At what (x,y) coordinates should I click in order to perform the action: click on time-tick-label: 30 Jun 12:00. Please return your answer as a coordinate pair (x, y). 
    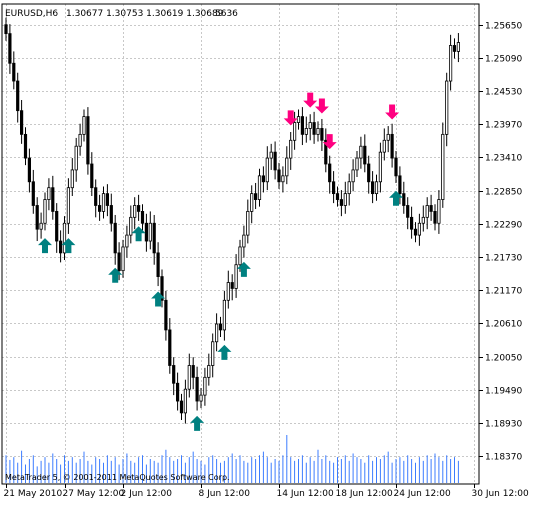
    Looking at the image, I should click on (500, 494).